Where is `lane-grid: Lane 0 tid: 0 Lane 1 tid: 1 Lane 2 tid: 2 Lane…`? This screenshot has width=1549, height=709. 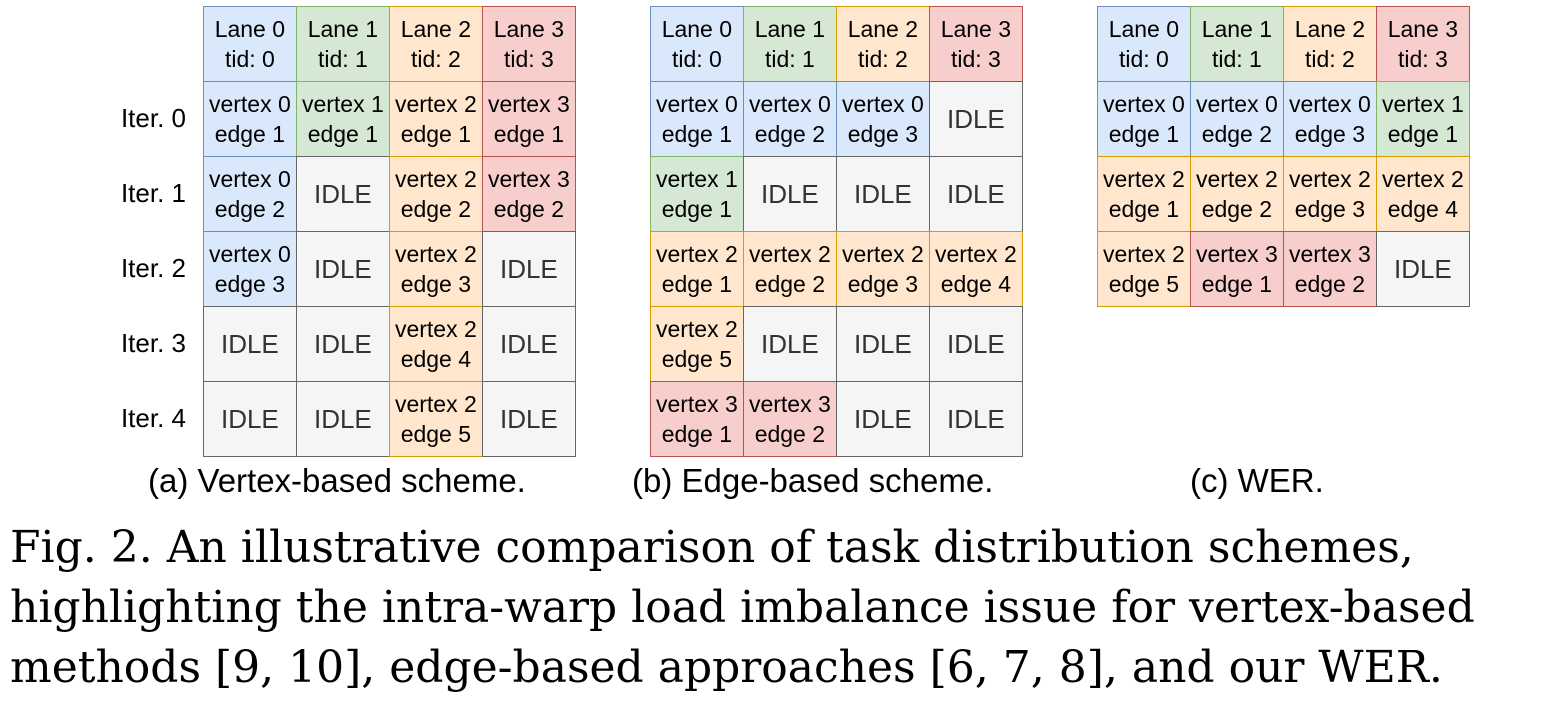
lane-grid: Lane 0 tid: 0 Lane 1 tid: 1 Lane 2 tid: 2 Lane… is located at coordinates (1283, 156).